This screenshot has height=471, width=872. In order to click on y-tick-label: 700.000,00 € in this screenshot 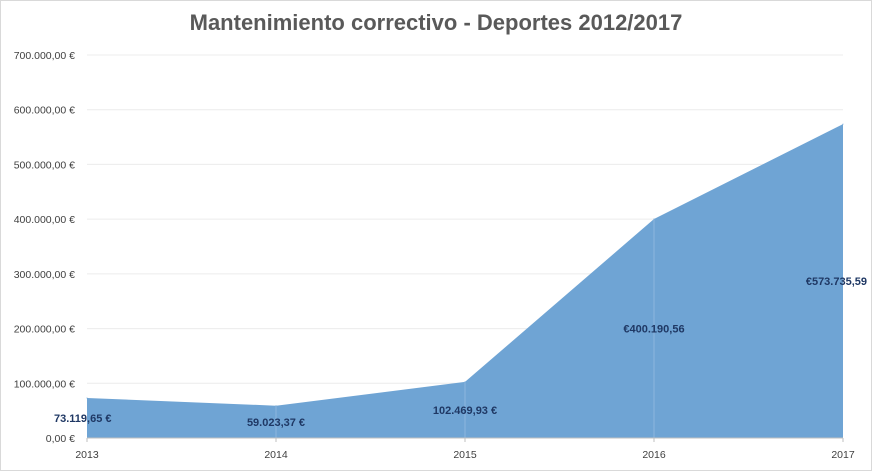, I will do `click(44, 56)`.